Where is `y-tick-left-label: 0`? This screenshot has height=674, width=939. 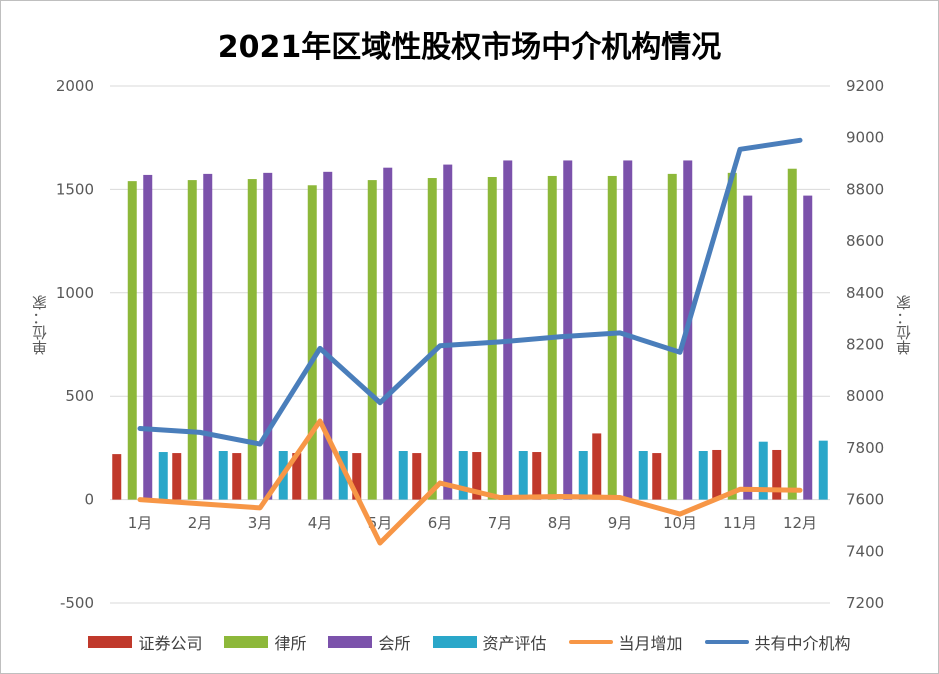 y-tick-left-label: 0 is located at coordinates (89, 500).